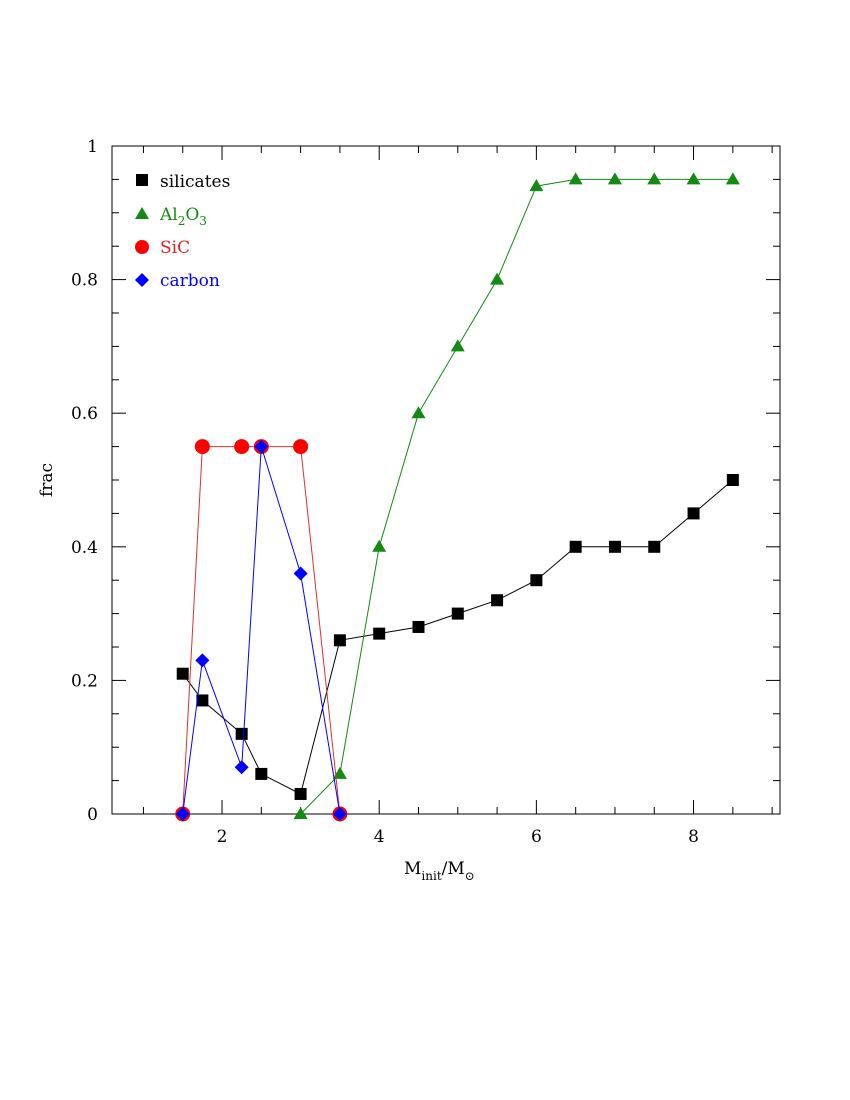  What do you see at coordinates (536, 837) in the screenshot?
I see `x-tick-label: 6` at bounding box center [536, 837].